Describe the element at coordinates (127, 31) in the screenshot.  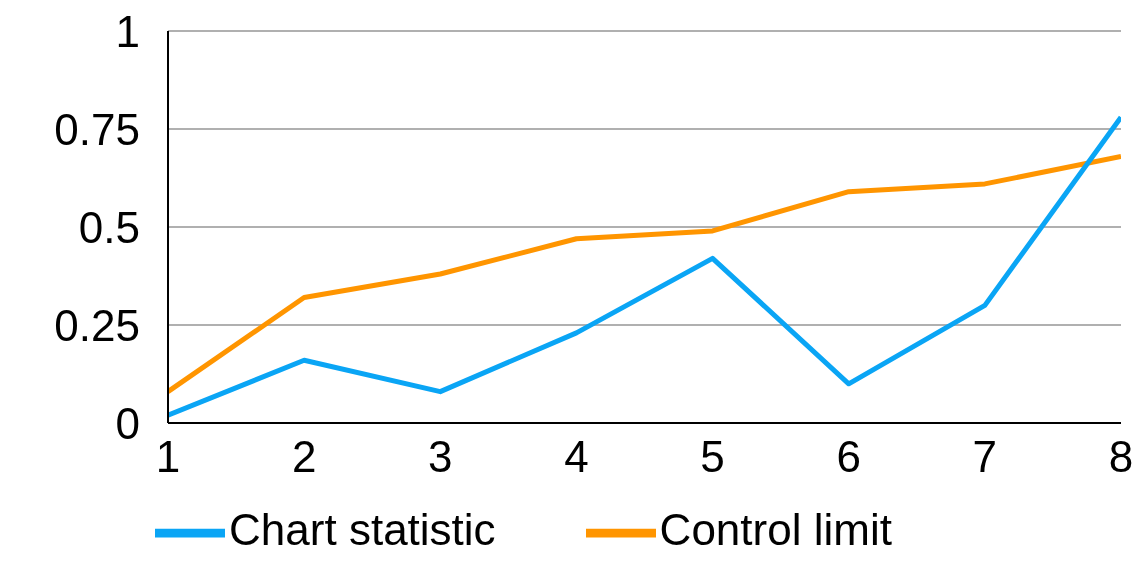
I see `y-tick-label: 1` at that location.